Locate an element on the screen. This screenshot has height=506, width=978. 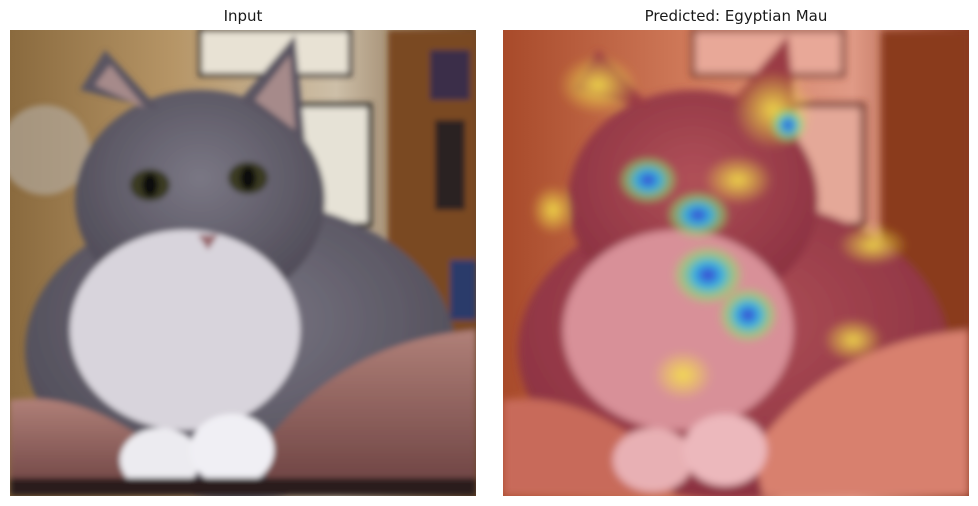
input-panel-title: Input is located at coordinates (243, 16).